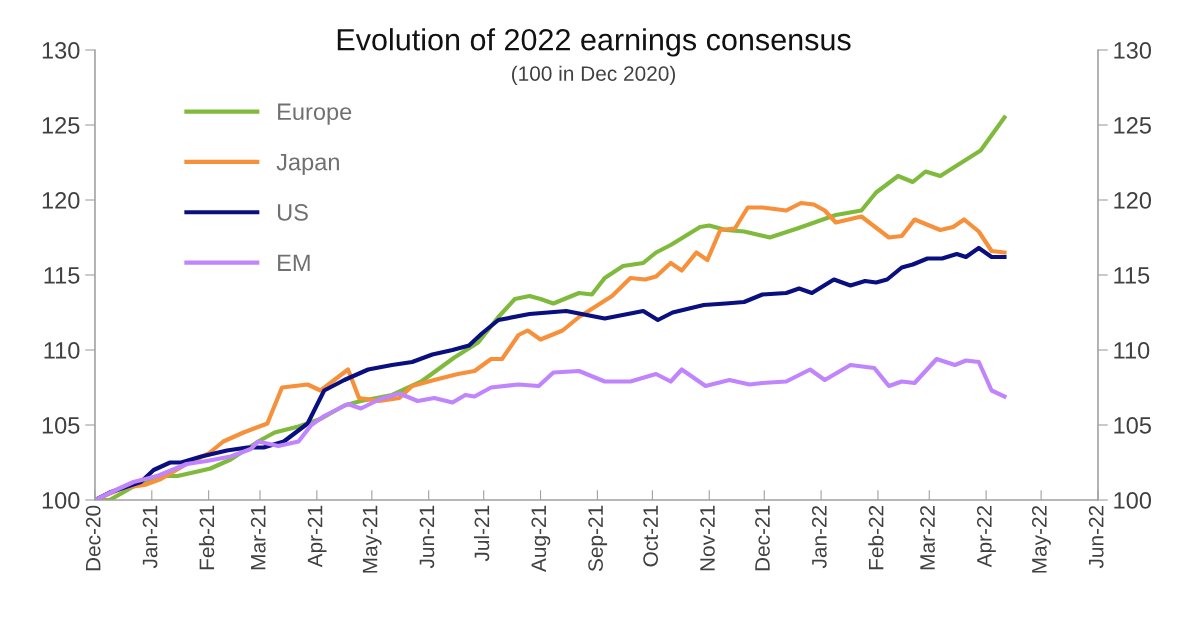 This screenshot has height=625, width=1187. What do you see at coordinates (986, 536) in the screenshot?
I see `x-tick-label: Apr-22` at bounding box center [986, 536].